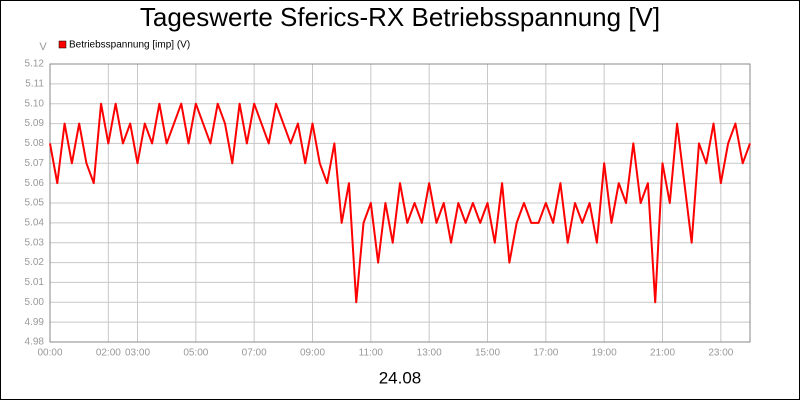 This screenshot has width=800, height=400. I want to click on y-axis-label: V, so click(43, 47).